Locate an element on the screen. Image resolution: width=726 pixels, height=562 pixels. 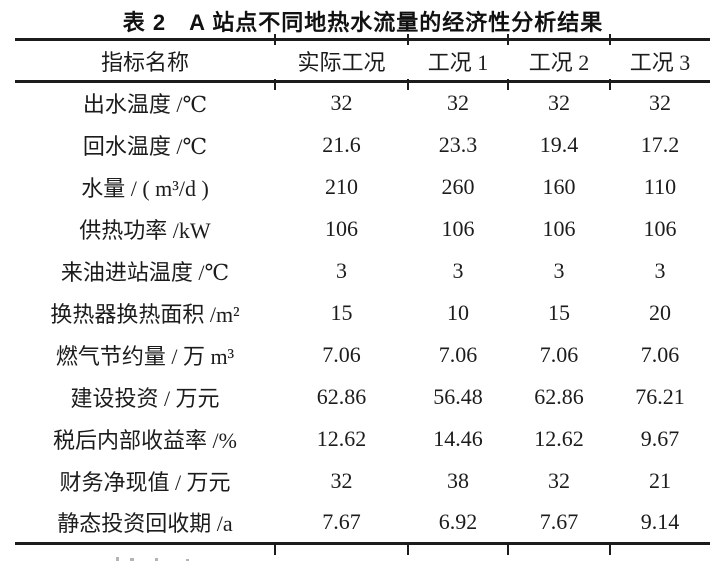
table-row: 换热器换热面积 /m² 15 10 15 20 is located at coordinates (362, 313).